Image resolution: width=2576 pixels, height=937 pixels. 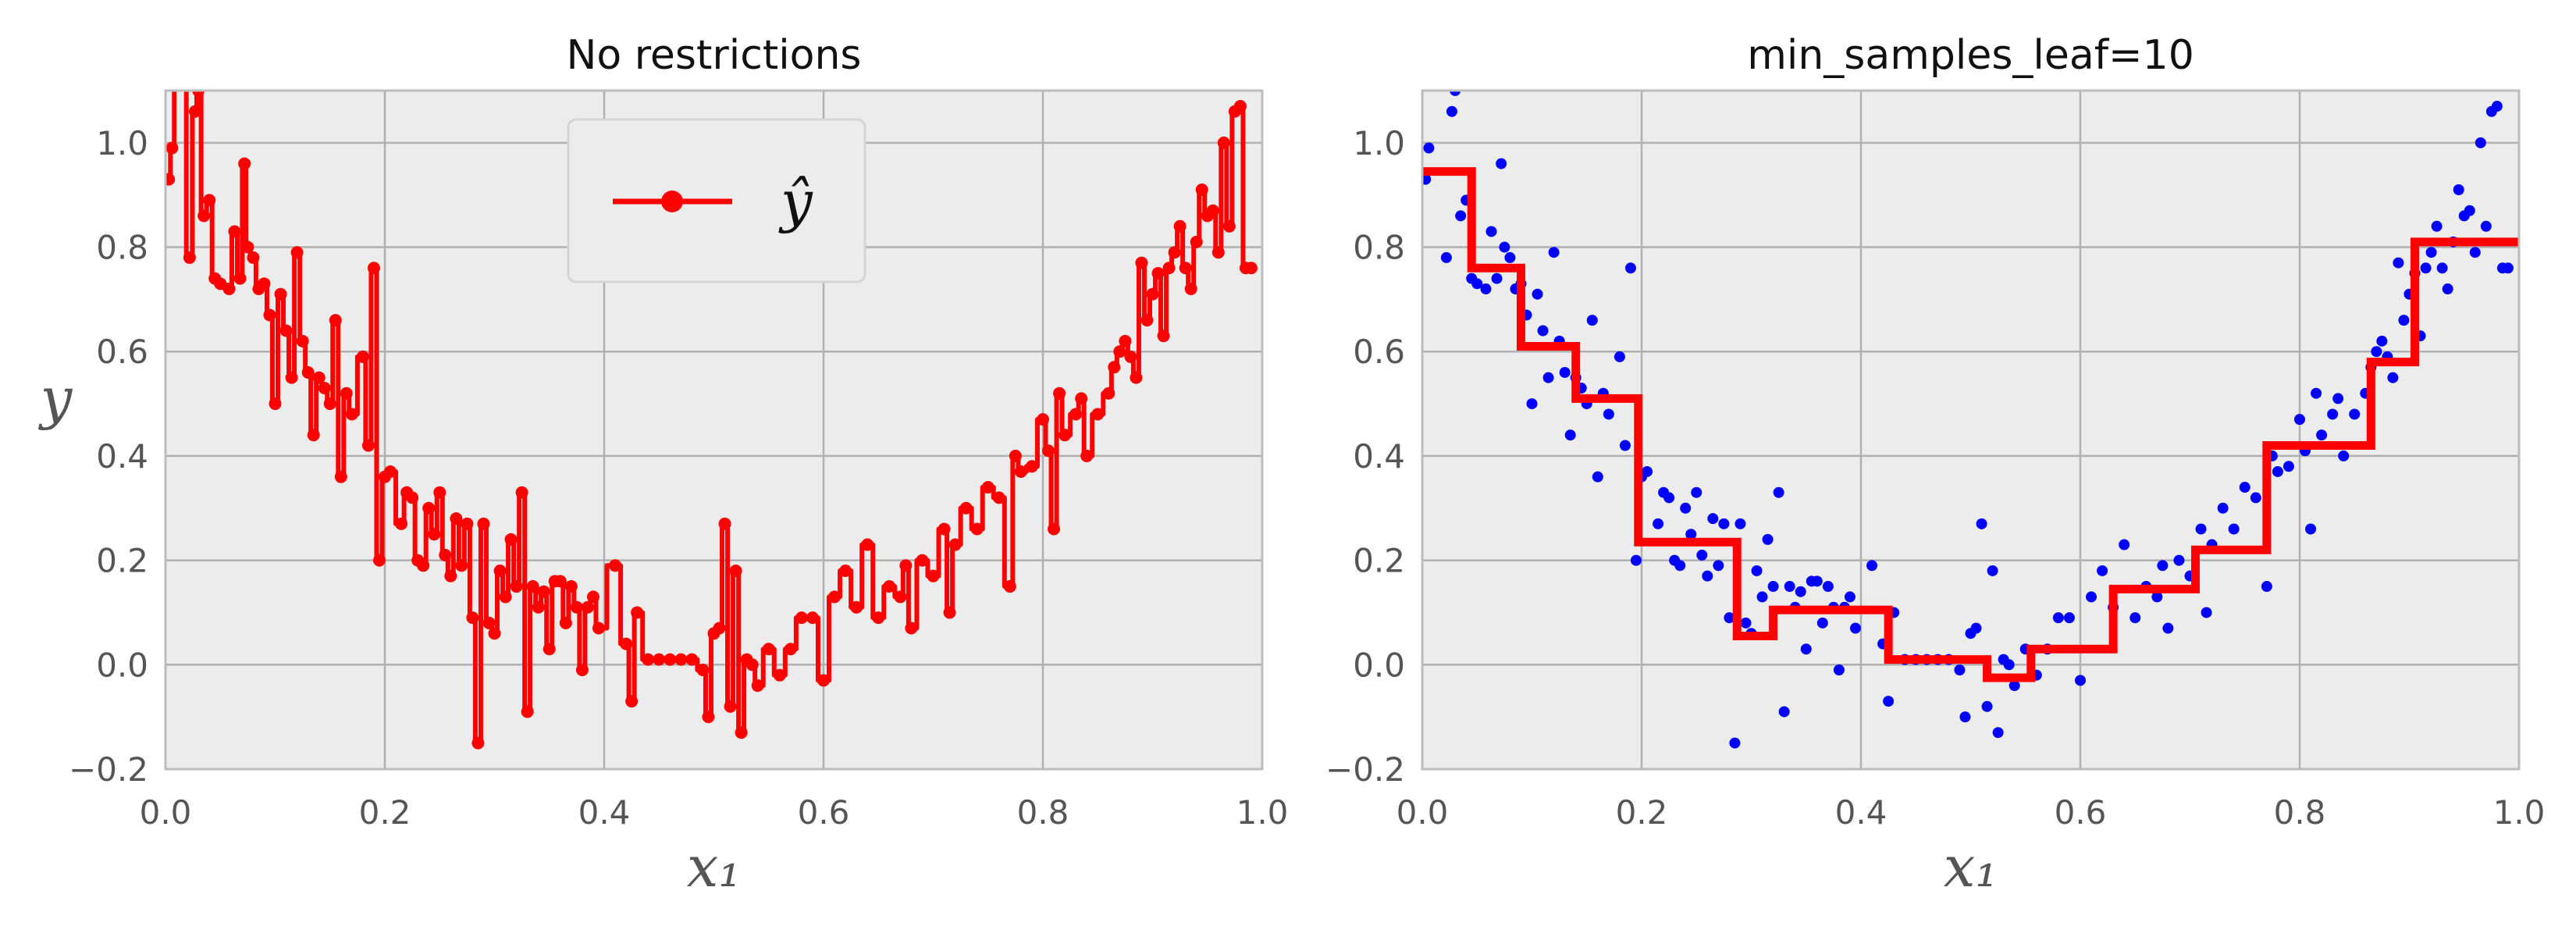 What do you see at coordinates (166, 812) in the screenshot?
I see `x-tick-label: 0.0` at bounding box center [166, 812].